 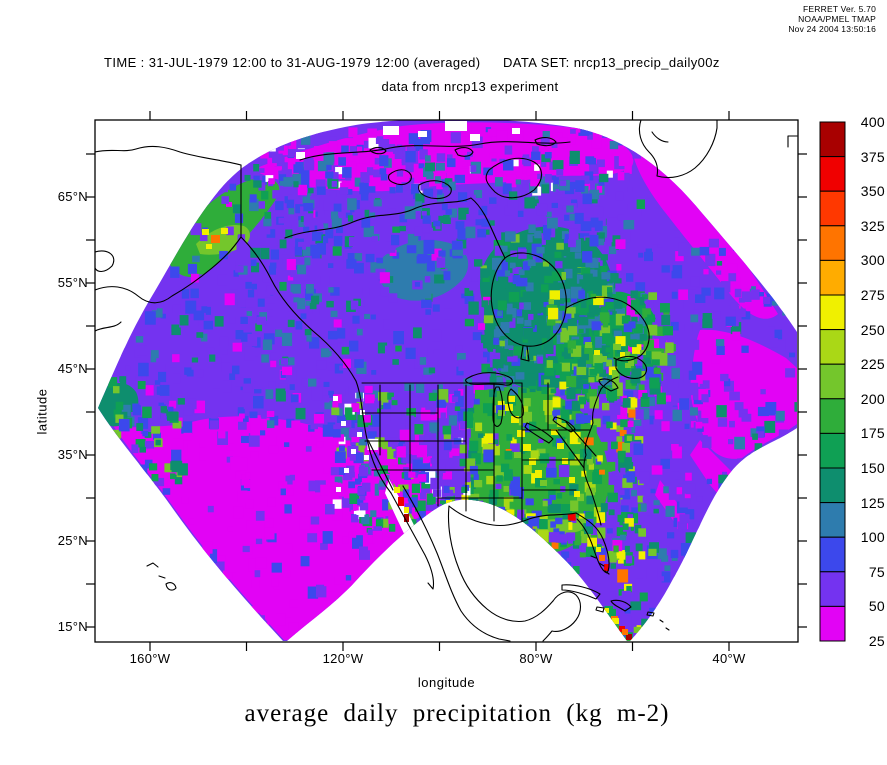 What do you see at coordinates (729, 658) in the screenshot?
I see `x-tick-label: 40°W` at bounding box center [729, 658].